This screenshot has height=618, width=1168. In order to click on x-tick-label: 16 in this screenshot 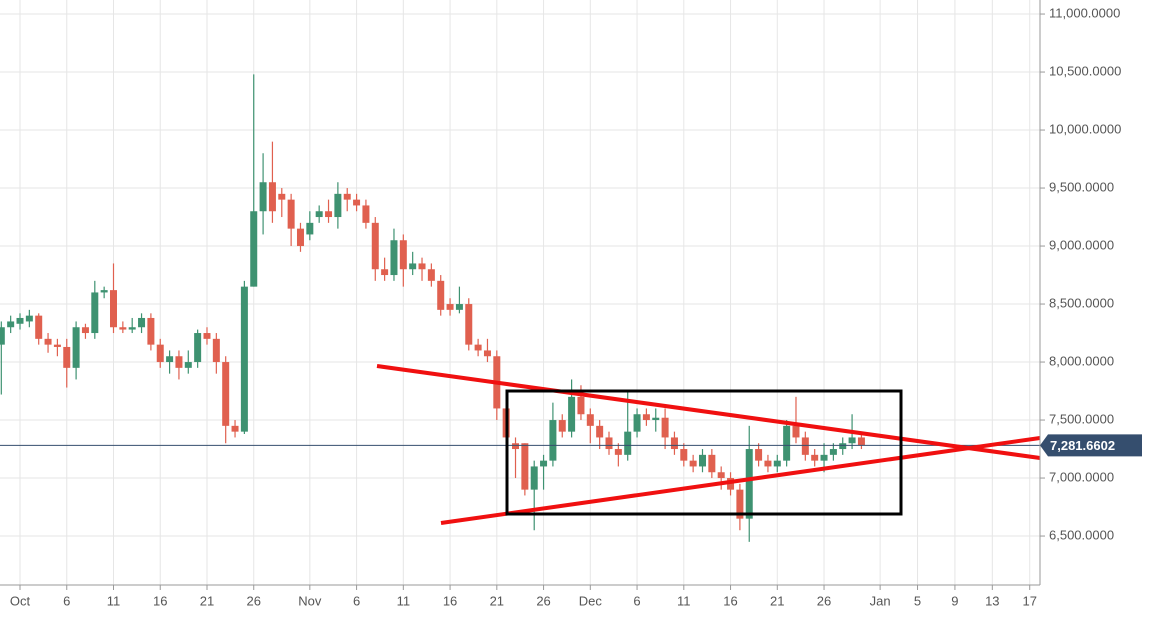, I will do `click(730, 600)`.